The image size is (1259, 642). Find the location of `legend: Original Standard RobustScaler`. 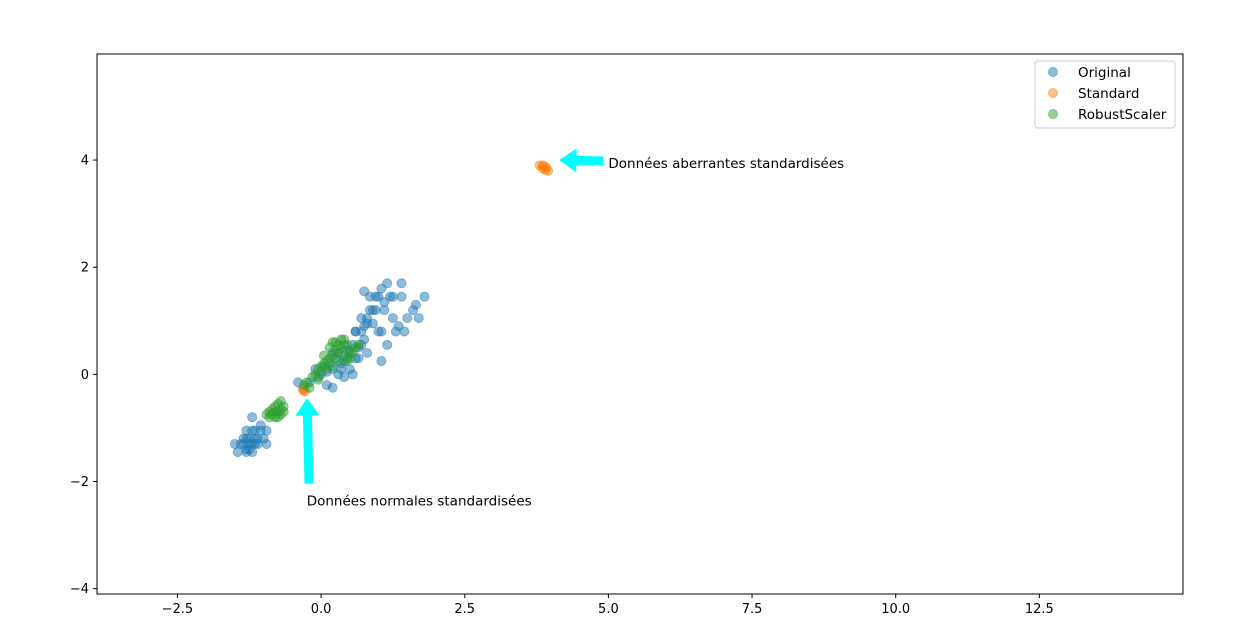

legend: Original Standard RobustScaler is located at coordinates (1105, 94).